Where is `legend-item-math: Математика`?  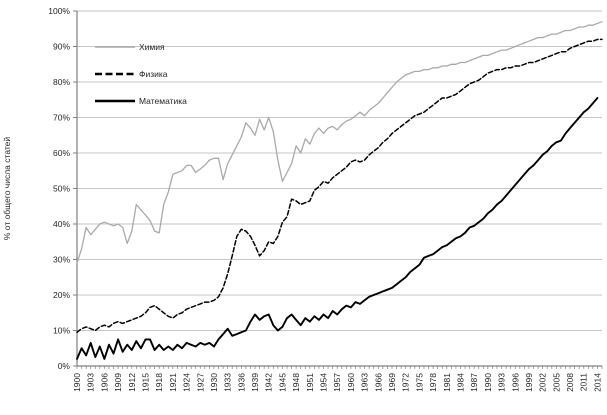
legend-item-math: Математика is located at coordinates (141, 101).